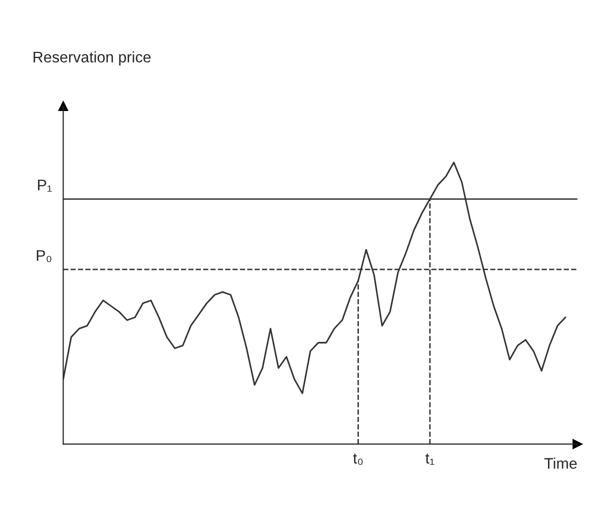 This screenshot has width=591, height=520. What do you see at coordinates (429, 459) in the screenshot?
I see `x-tick-label: t₁` at bounding box center [429, 459].